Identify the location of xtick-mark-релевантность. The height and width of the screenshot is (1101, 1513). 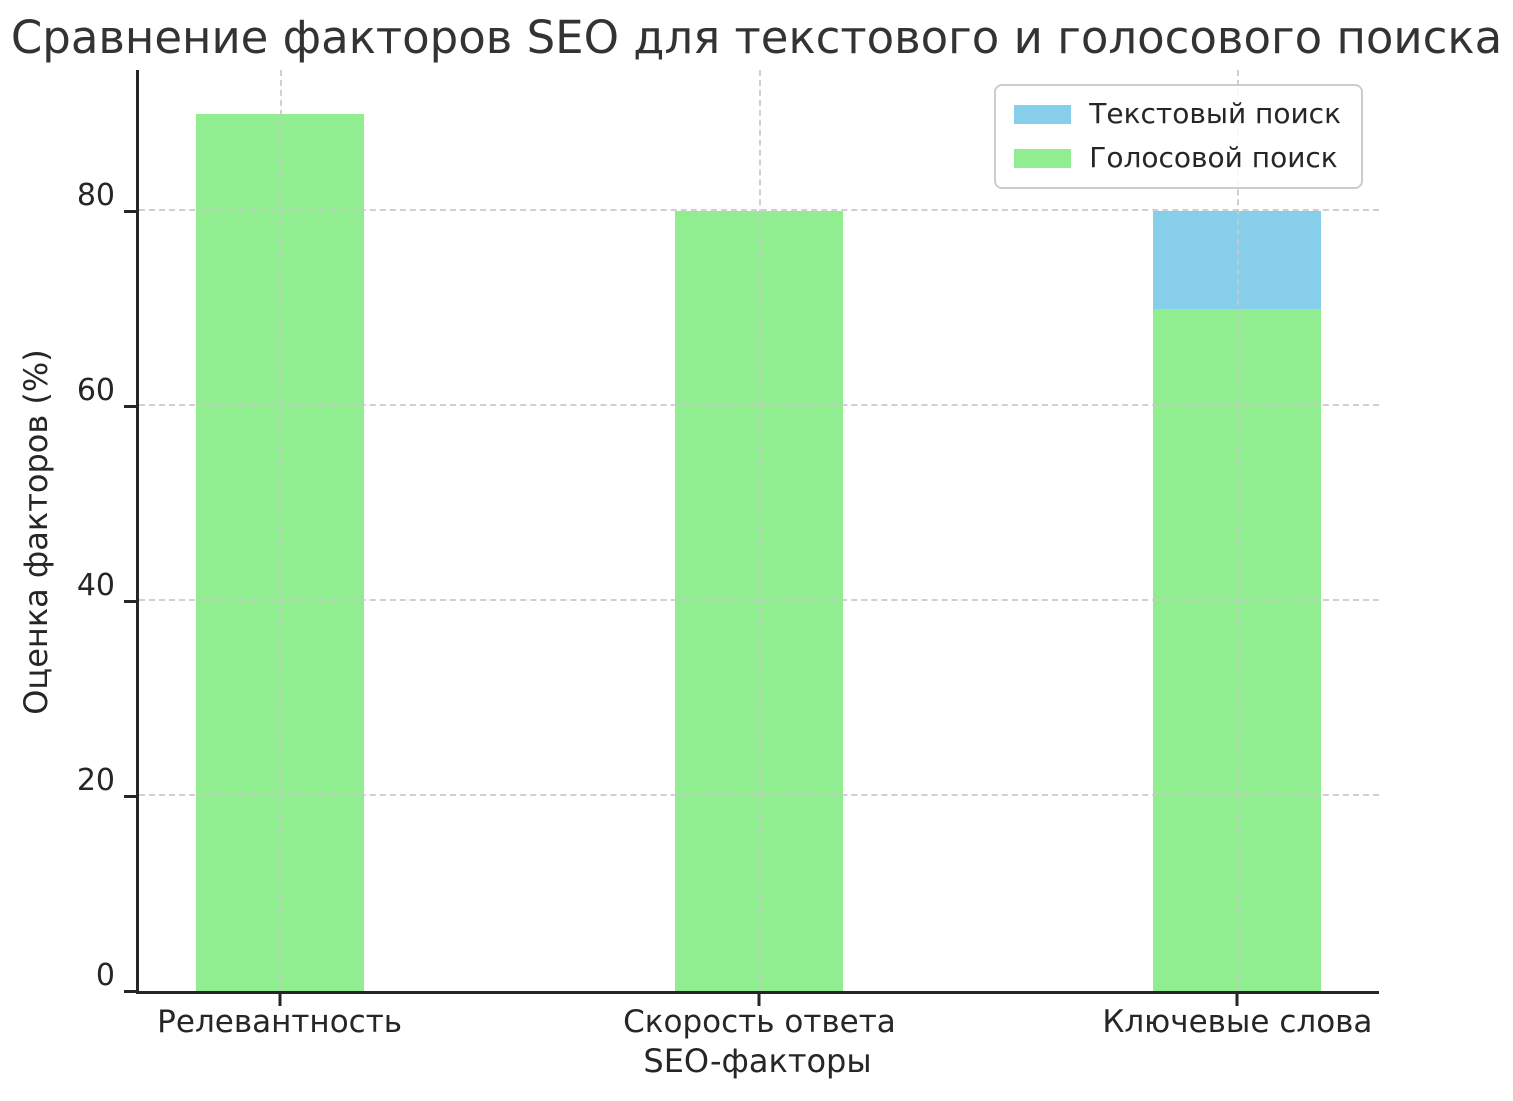
(280, 999).